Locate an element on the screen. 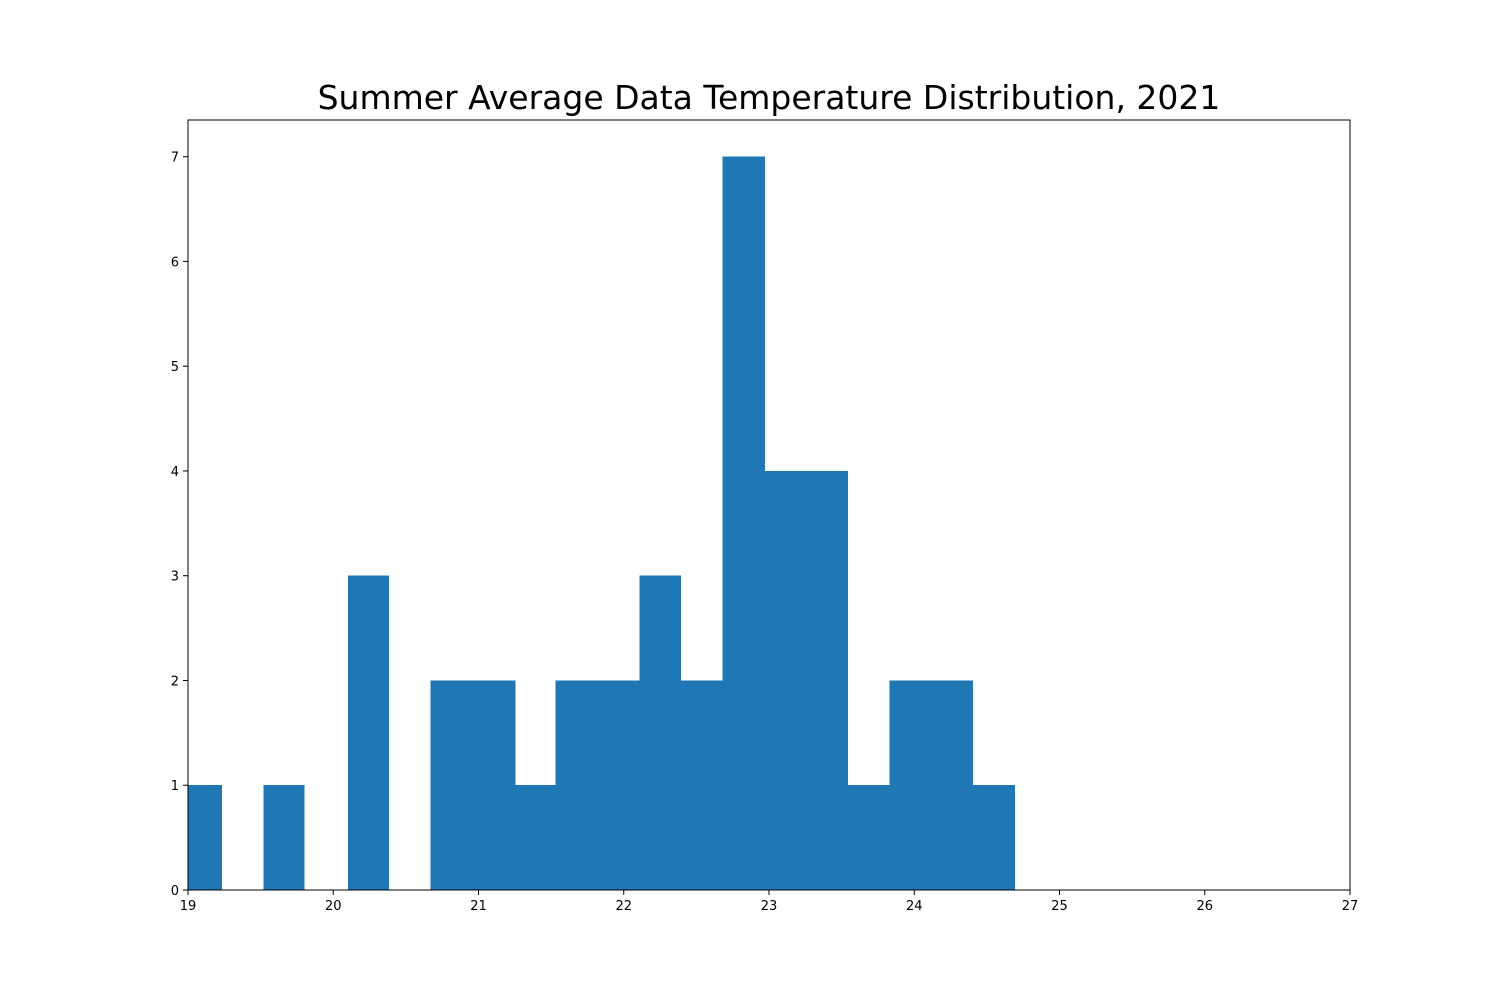 Image resolution: width=1500 pixels, height=1005 pixels. y-tick-label: 6 is located at coordinates (175, 262).